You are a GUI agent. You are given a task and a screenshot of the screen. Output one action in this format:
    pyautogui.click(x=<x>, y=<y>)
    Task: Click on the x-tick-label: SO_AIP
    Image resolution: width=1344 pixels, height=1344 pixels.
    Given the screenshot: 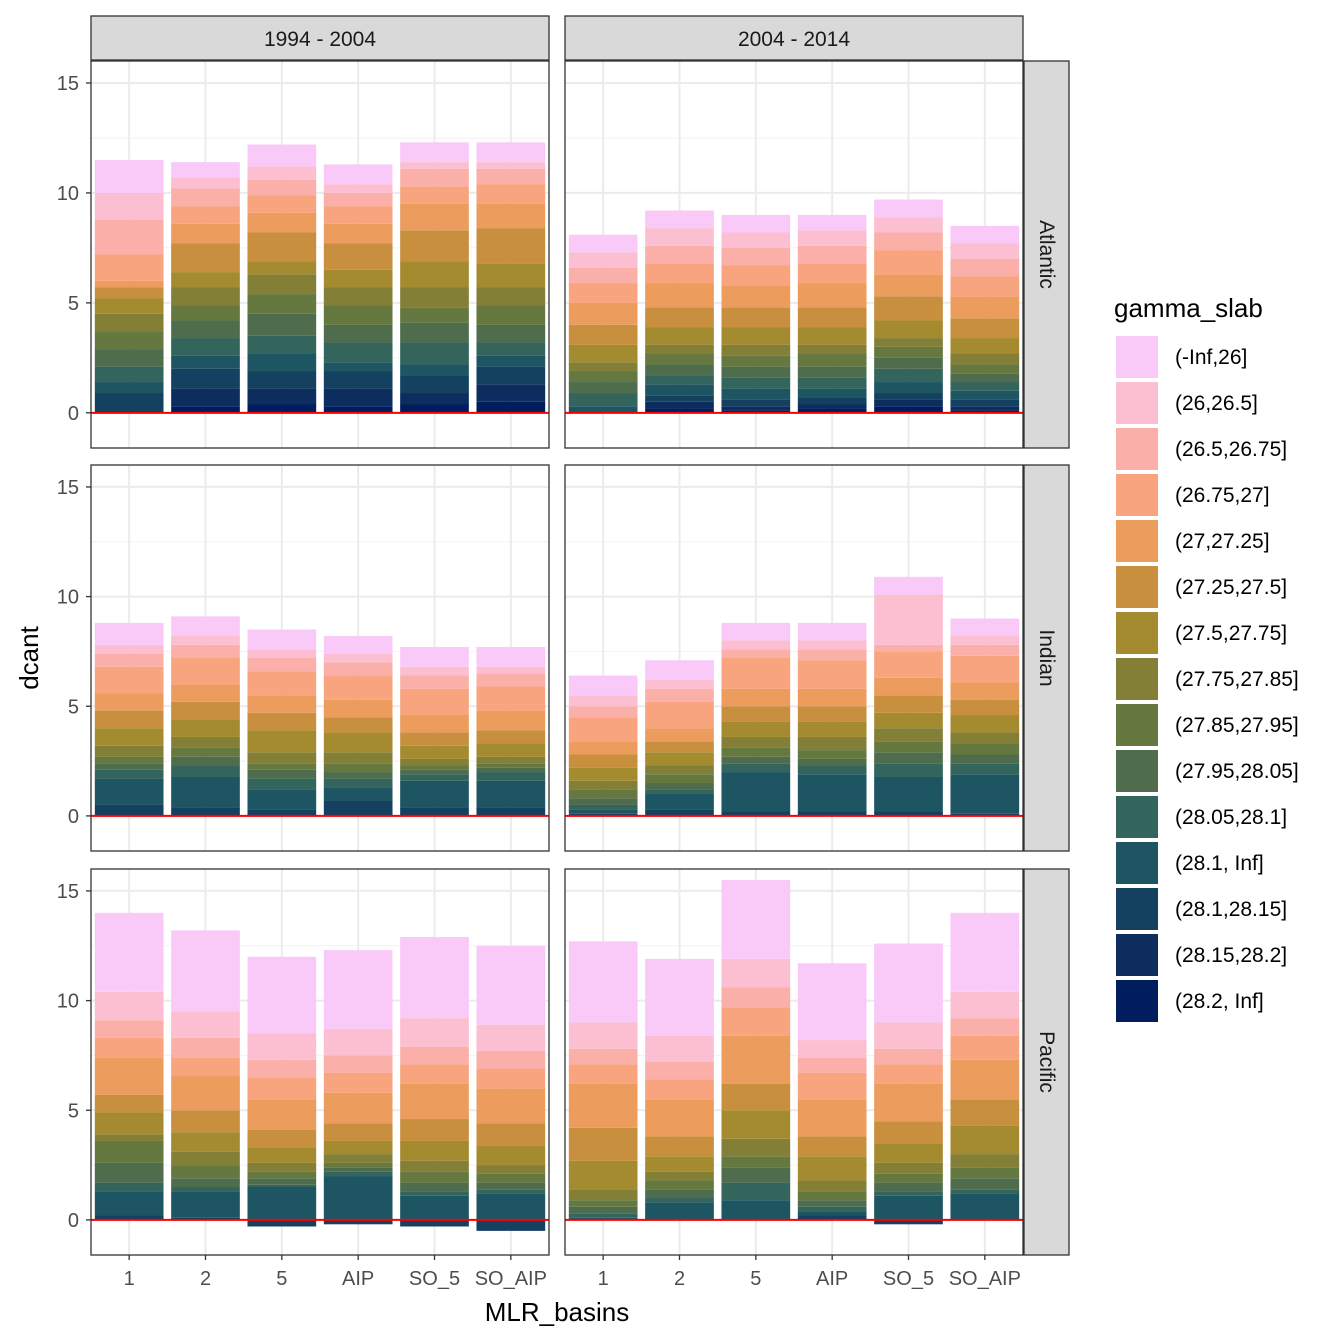 What is the action you would take?
    pyautogui.click(x=985, y=1279)
    